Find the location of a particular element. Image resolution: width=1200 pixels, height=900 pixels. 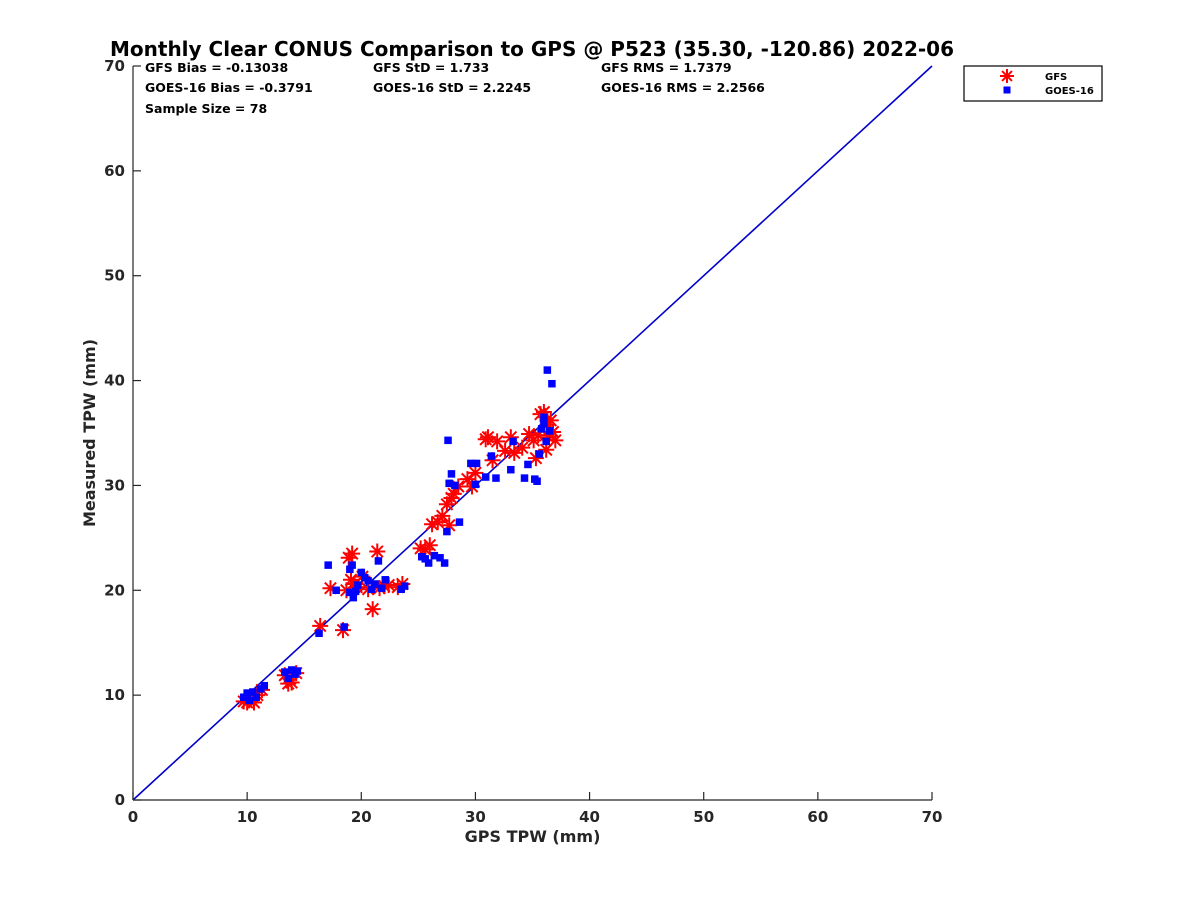

stat-text: GFS StD = 1.733 is located at coordinates (431, 67).